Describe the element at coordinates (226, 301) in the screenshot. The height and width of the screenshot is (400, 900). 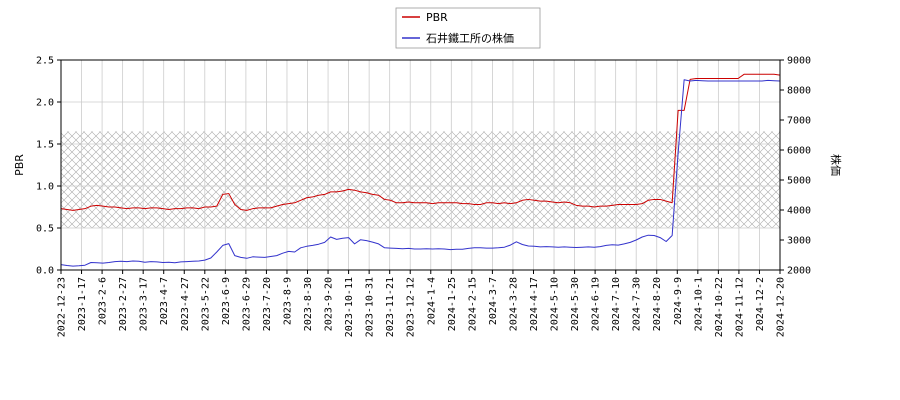
I see `x-tick-label: 2023-6-9` at that location.